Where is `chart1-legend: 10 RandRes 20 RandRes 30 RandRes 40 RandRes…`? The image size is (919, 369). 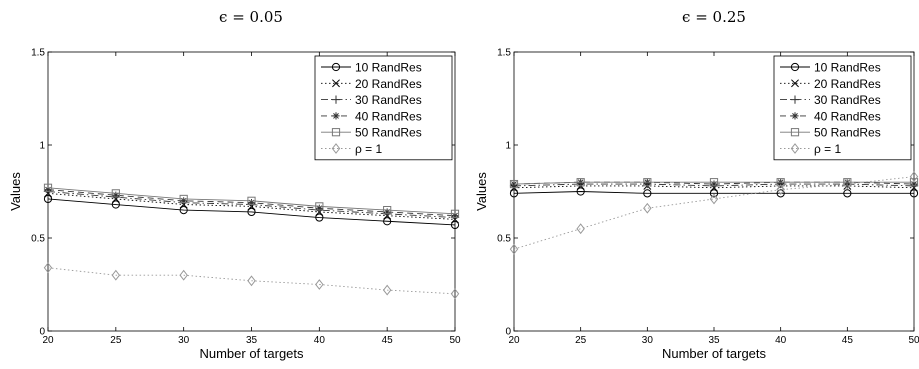
chart1-legend: 10 RandRes 20 RandRes 30 RandRes 40 RandRes… is located at coordinates (383, 108).